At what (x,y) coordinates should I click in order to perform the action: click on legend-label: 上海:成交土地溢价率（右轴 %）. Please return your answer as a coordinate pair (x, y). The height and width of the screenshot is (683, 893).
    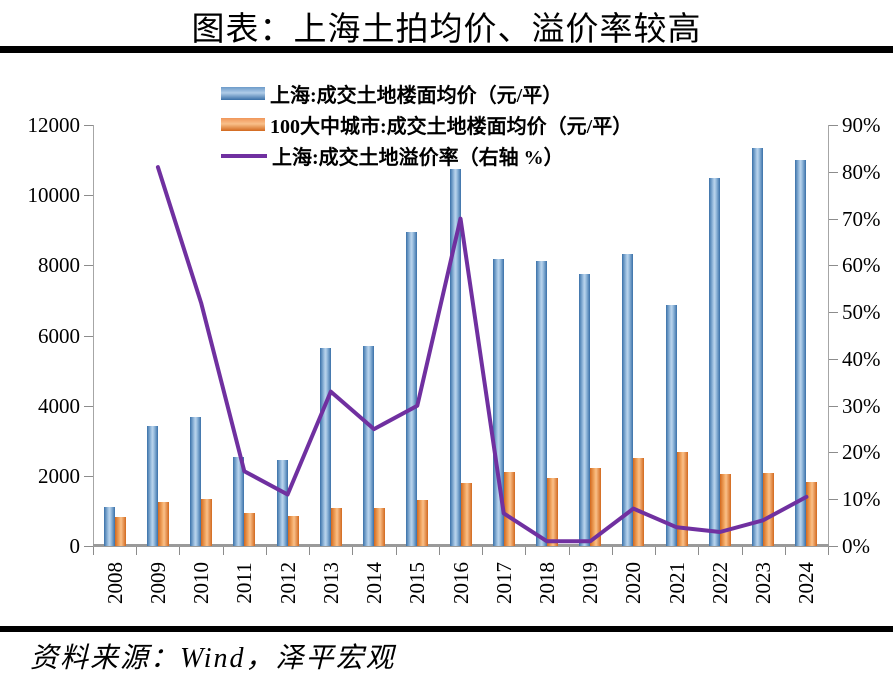
    Looking at the image, I should click on (418, 158).